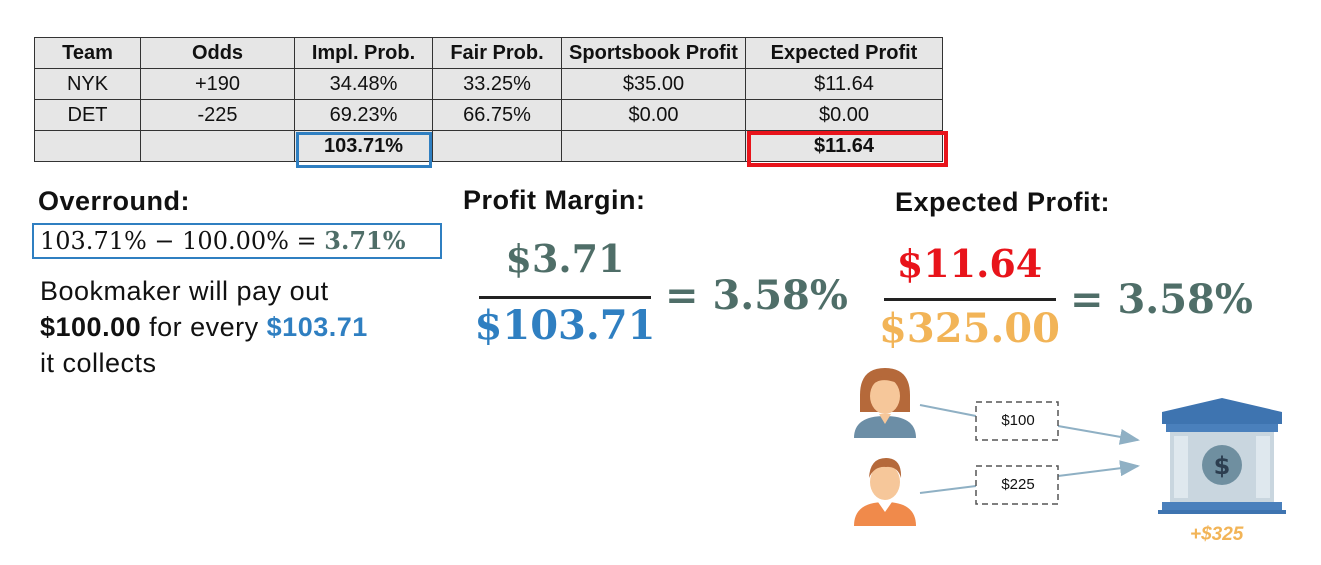 Image resolution: width=1321 pixels, height=565 pixels. What do you see at coordinates (885, 403) in the screenshot?
I see `woman-bettor-icon` at bounding box center [885, 403].